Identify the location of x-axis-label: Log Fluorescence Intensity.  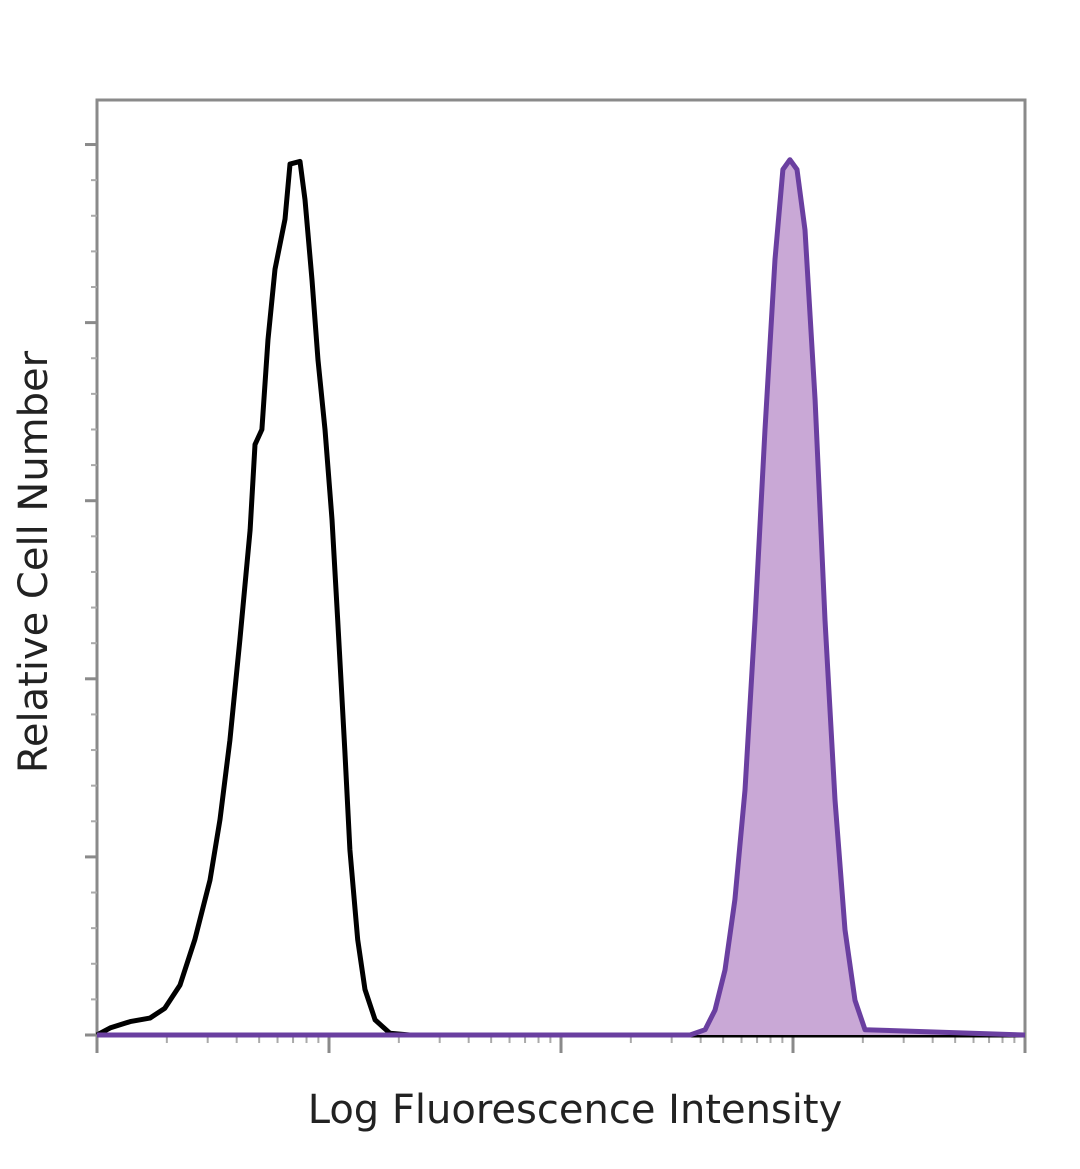
(575, 1110).